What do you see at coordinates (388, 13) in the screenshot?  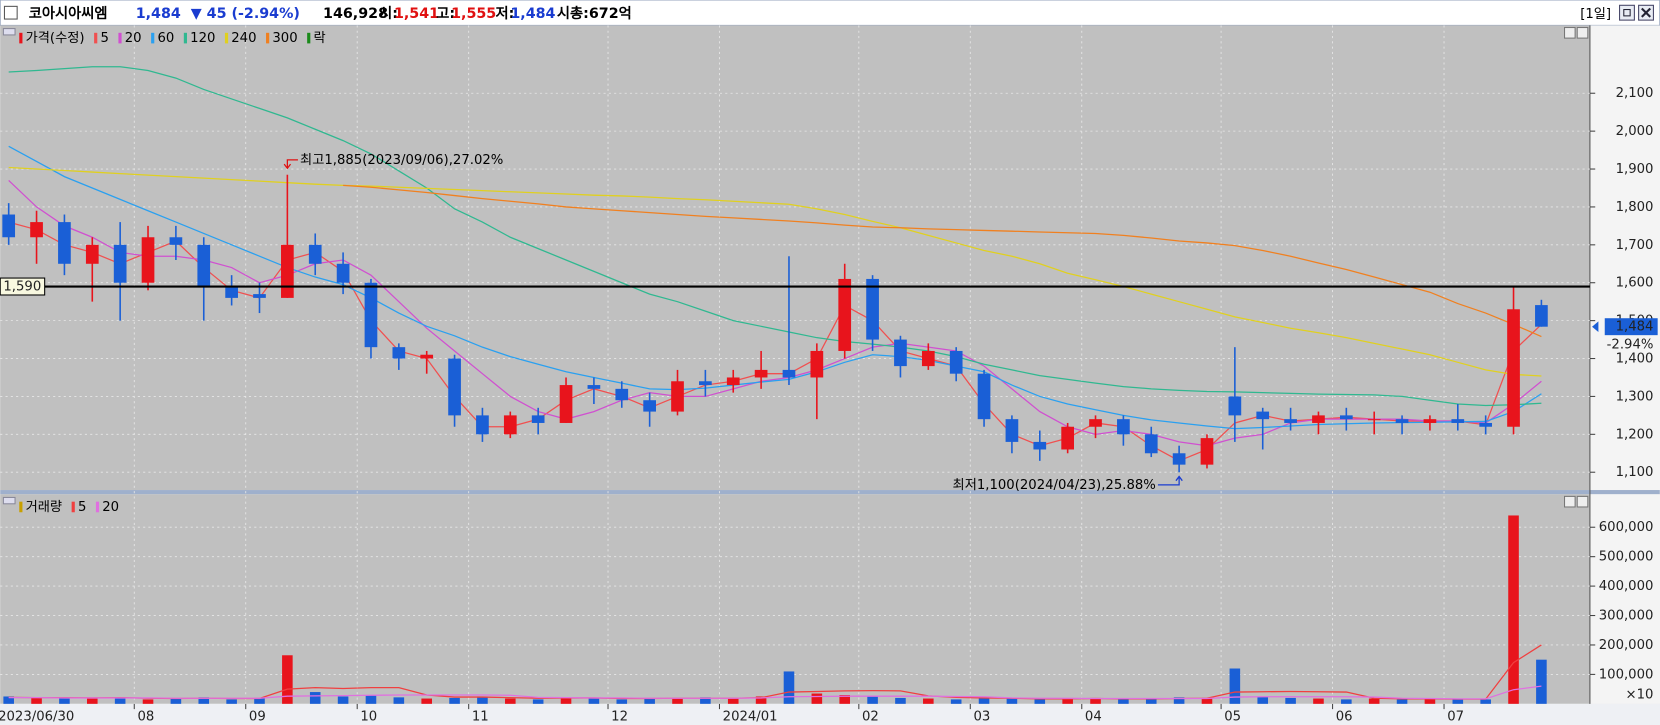 I see `open-label: 시:` at bounding box center [388, 13].